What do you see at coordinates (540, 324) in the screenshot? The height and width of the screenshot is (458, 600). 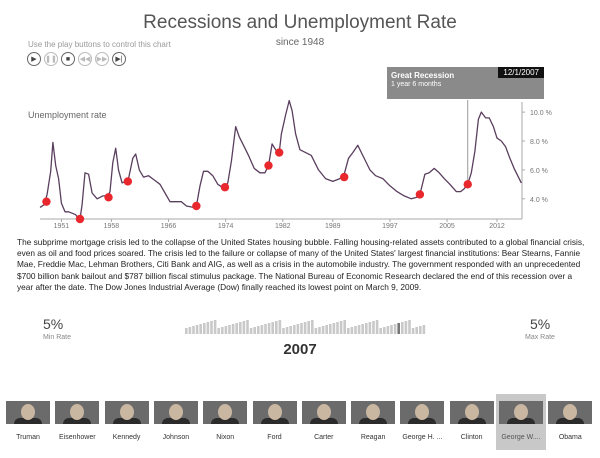 I see `max-rate-value: 5%` at bounding box center [540, 324].